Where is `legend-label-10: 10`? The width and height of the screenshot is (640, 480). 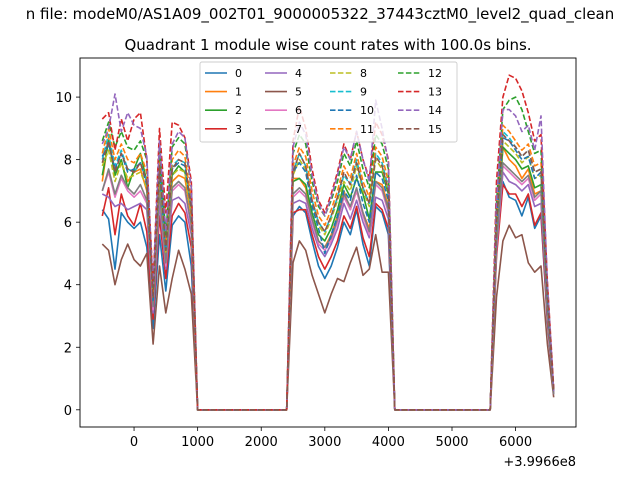 legend-label-10: 10 is located at coordinates (367, 110).